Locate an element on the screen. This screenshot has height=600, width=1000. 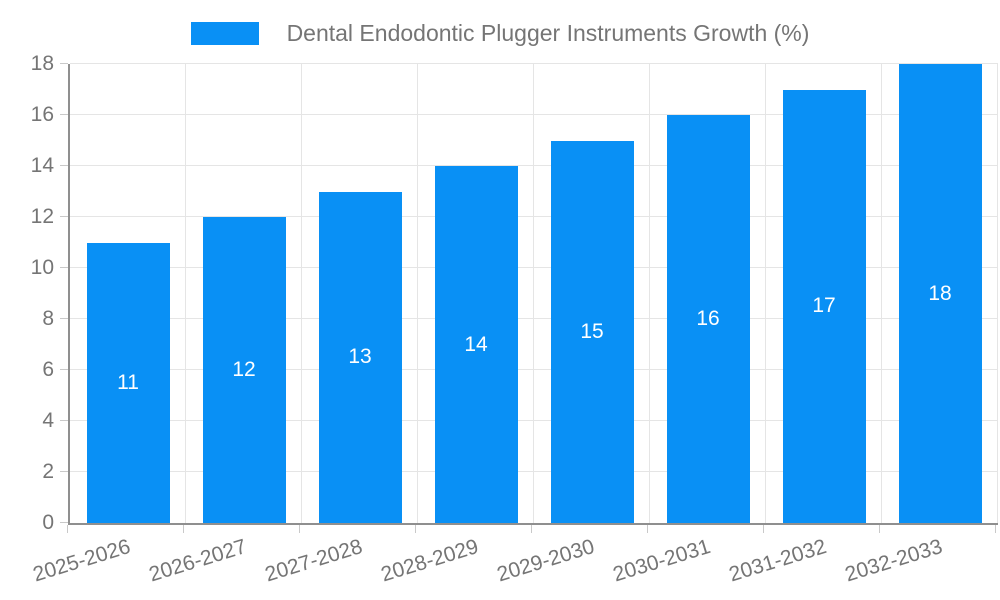
x-axis-tick-label: 2027-2028 is located at coordinates (313, 561).